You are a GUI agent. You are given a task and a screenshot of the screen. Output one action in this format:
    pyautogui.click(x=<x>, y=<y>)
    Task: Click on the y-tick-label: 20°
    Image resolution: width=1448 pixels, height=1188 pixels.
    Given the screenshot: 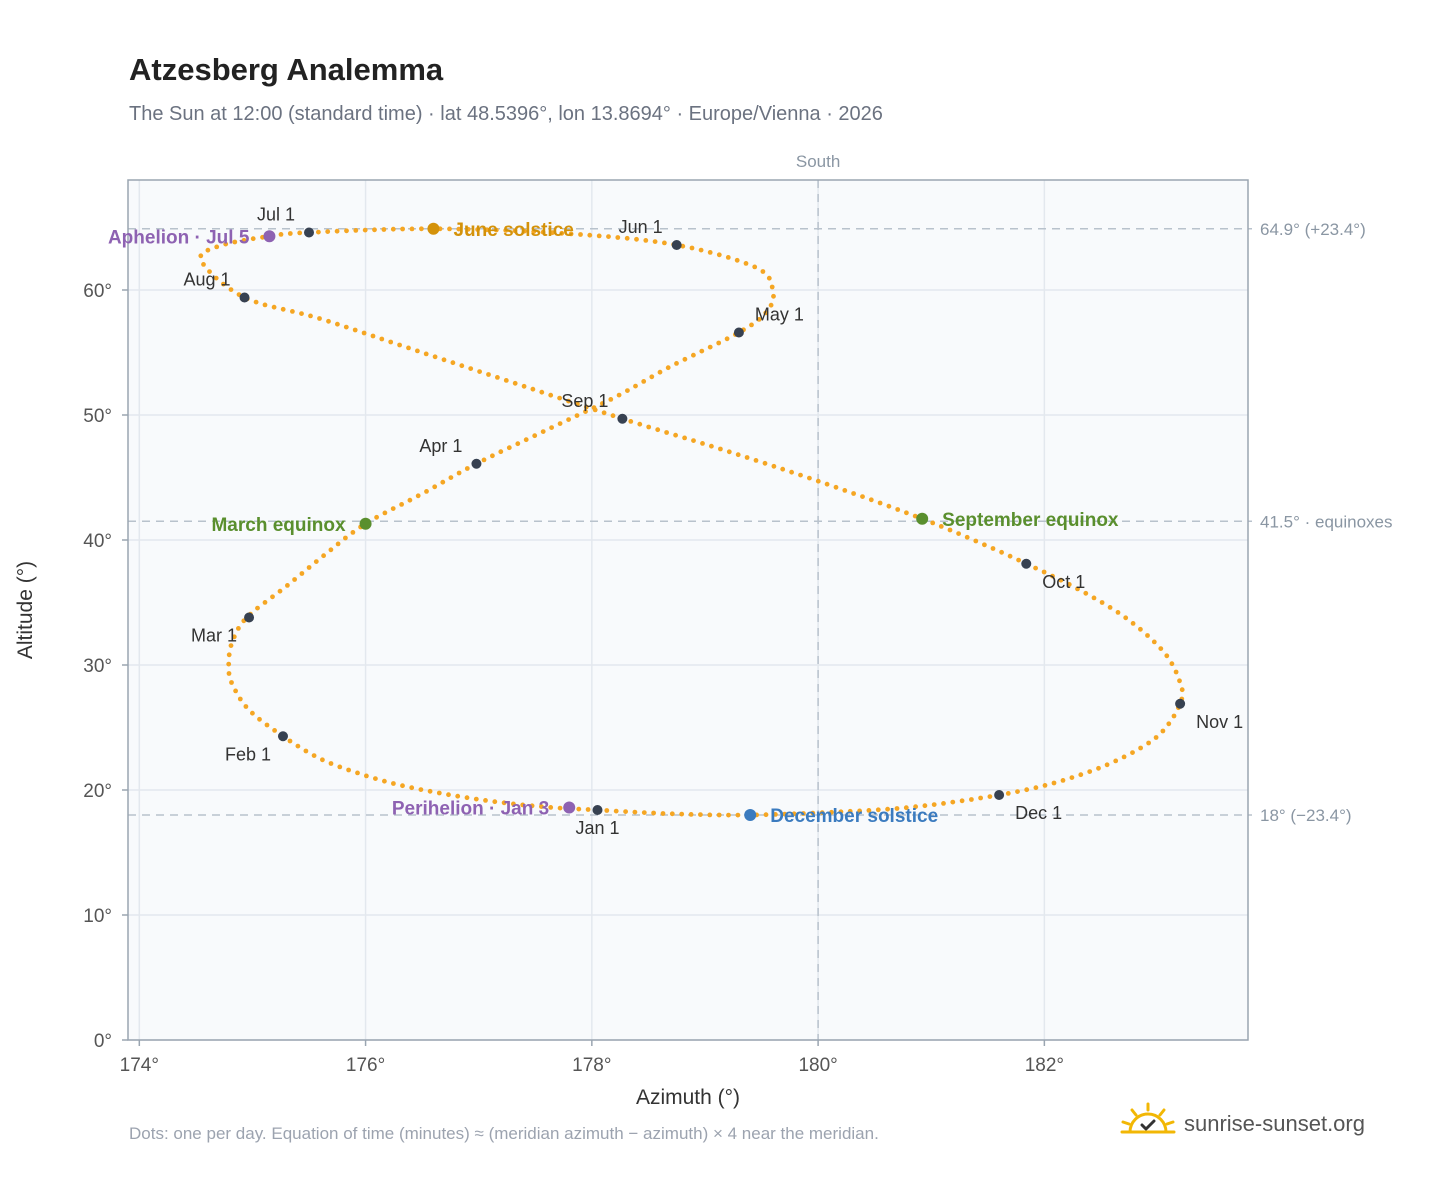 What is the action you would take?
    pyautogui.click(x=97, y=791)
    